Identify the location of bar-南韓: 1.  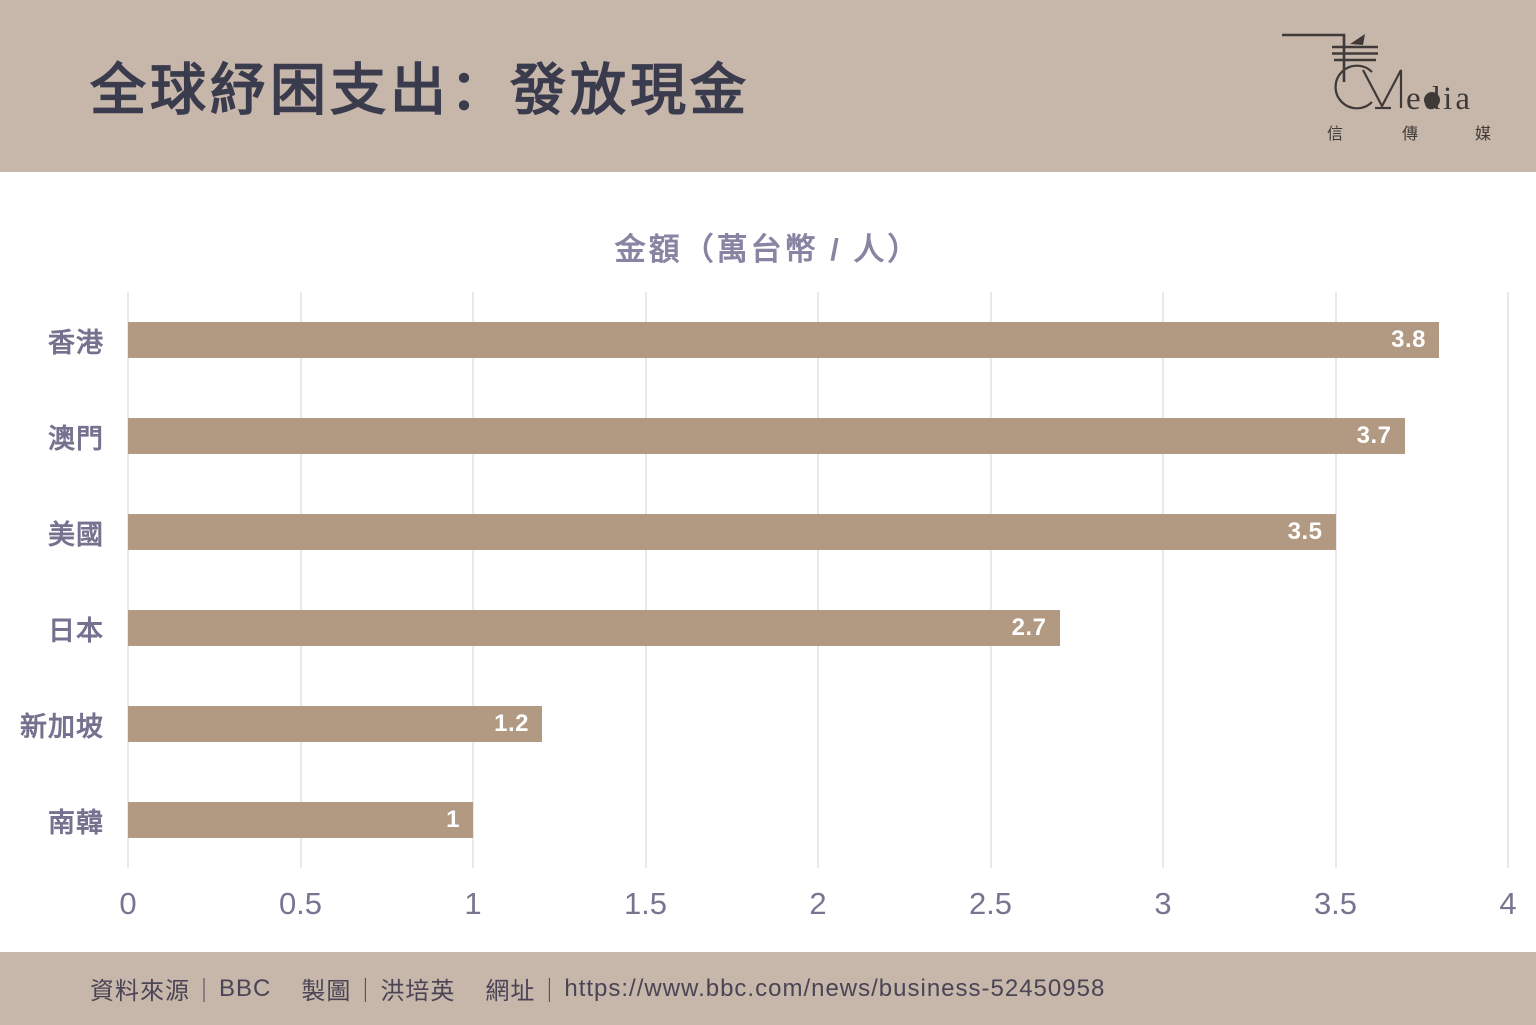
(300, 820).